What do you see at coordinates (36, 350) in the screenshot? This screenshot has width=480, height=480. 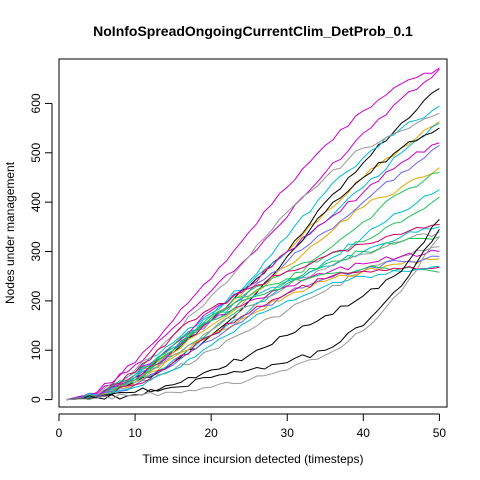 I see `y-tick-label: 100` at bounding box center [36, 350].